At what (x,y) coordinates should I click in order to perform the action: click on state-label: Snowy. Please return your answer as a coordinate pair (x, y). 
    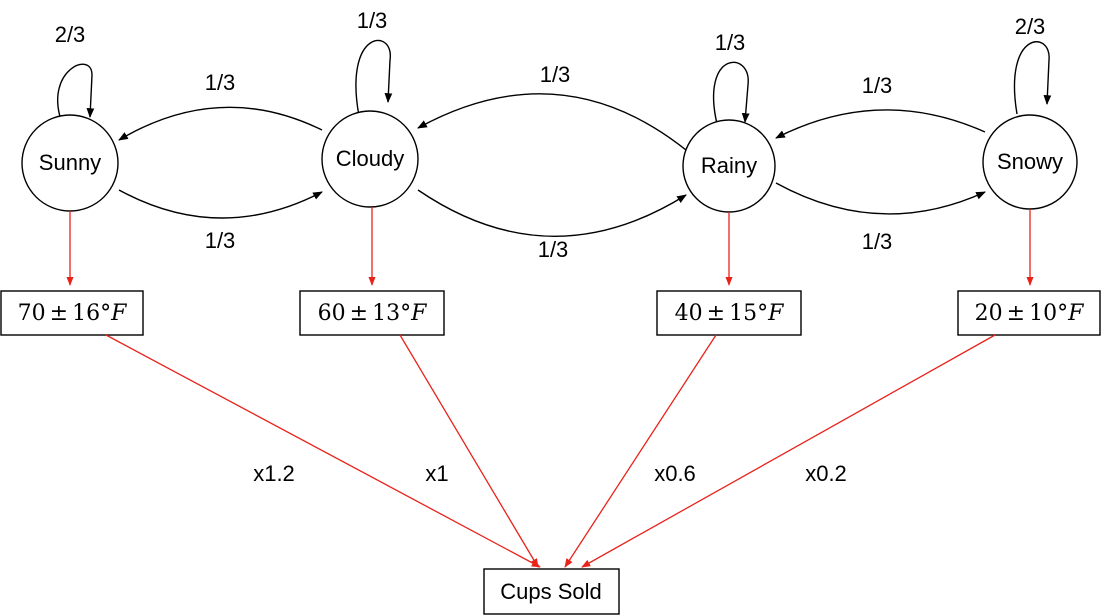
    Looking at the image, I should click on (1030, 161).